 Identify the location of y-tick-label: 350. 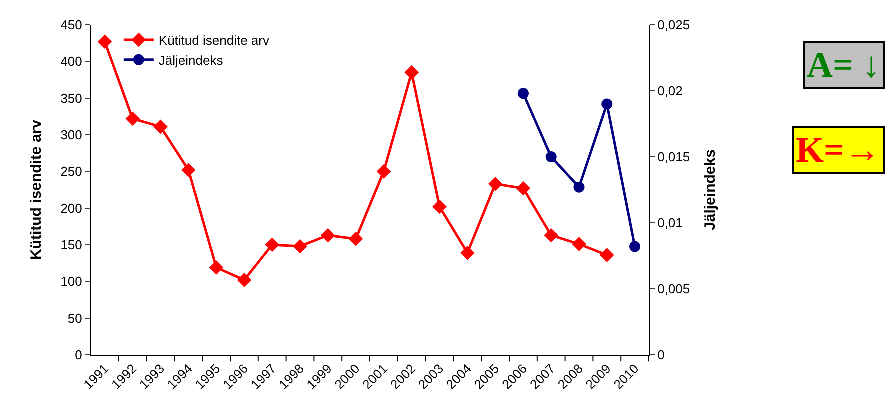
(71, 98).